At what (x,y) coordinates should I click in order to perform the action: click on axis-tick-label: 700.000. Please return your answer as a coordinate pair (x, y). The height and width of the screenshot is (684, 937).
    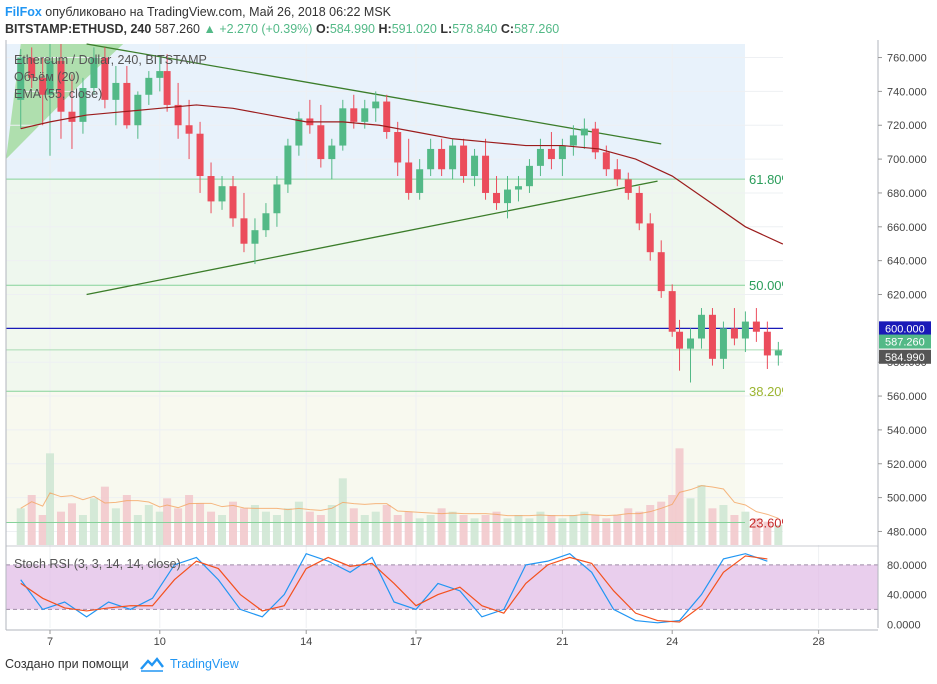
    Looking at the image, I should click on (907, 160).